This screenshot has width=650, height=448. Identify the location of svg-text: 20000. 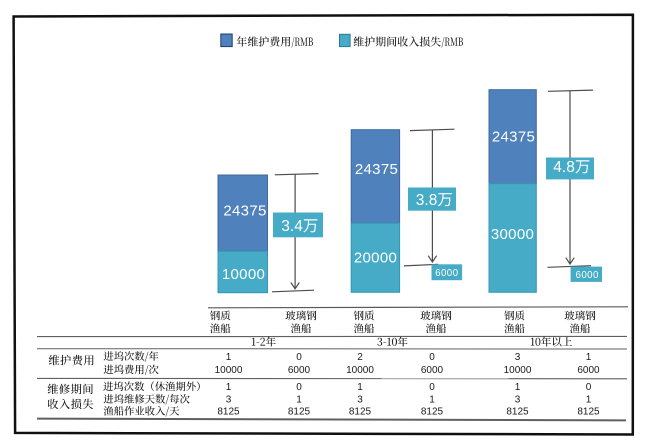
(375, 257).